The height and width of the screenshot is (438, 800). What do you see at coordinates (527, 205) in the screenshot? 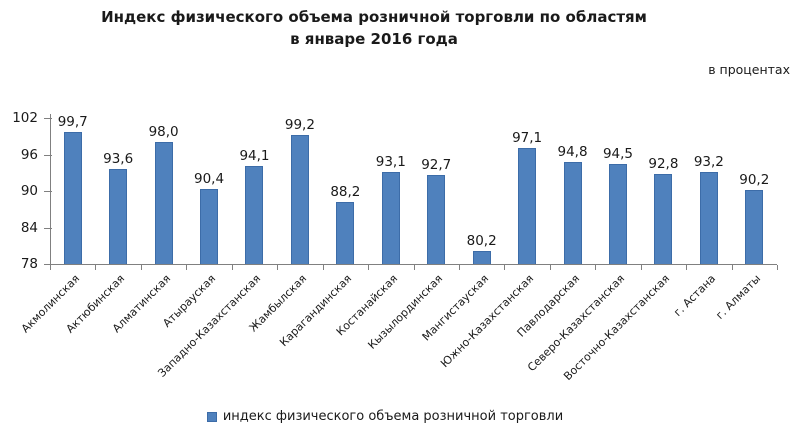
I see `bar-Южно-Казахстанская` at bounding box center [527, 205].